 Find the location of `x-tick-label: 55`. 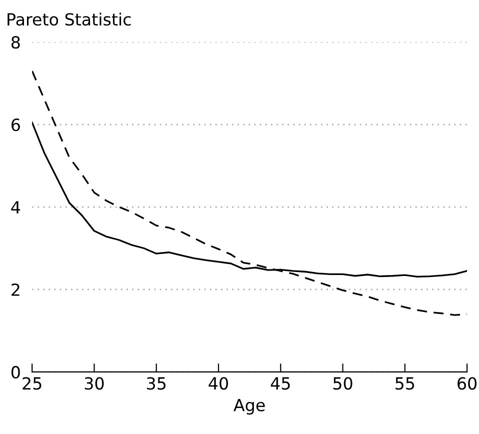

x-tick-label: 55 is located at coordinates (405, 383).